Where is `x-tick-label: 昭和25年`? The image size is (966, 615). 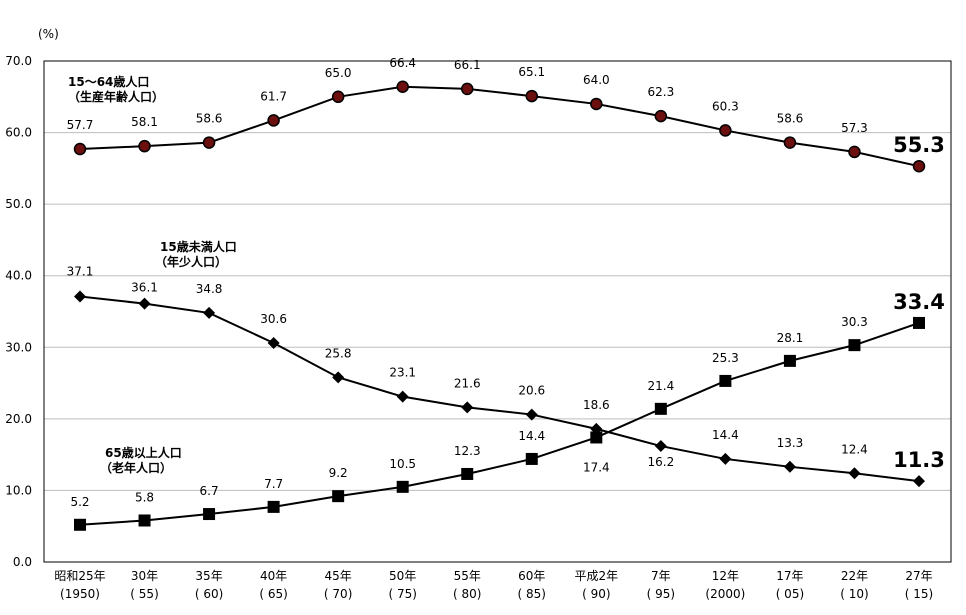 x-tick-label: 昭和25年 is located at coordinates (79, 576).